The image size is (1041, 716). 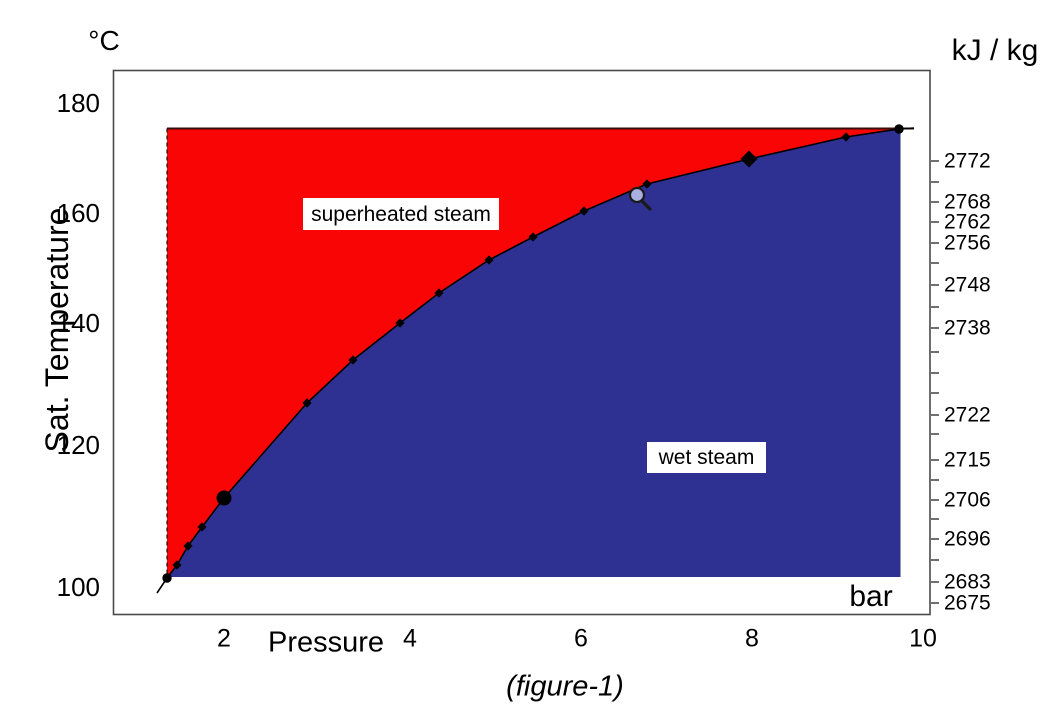 I want to click on x-axis-tick-label: 6, so click(x=581, y=638).